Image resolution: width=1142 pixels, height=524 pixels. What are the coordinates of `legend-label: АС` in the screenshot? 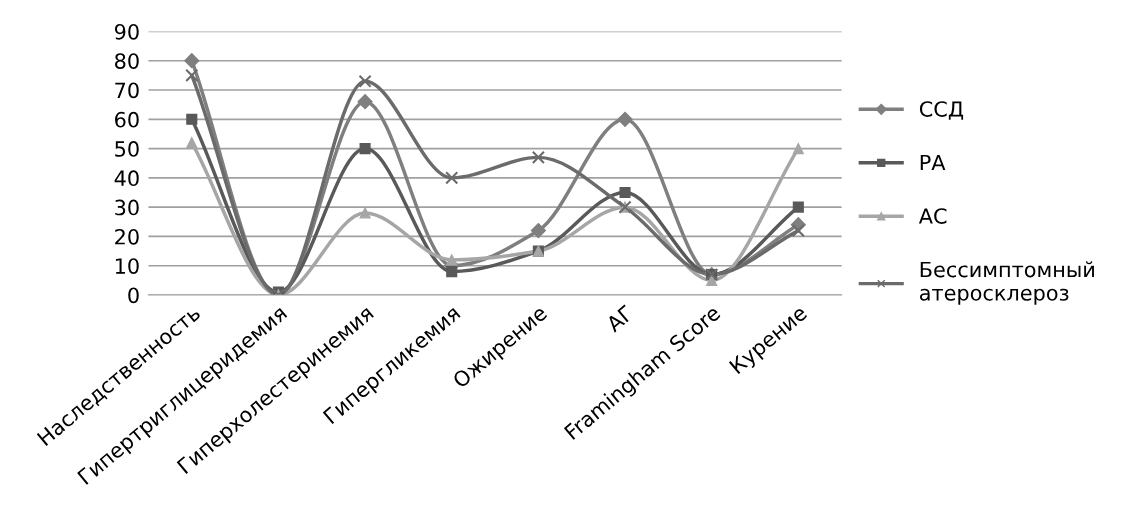 It's located at (932, 216).